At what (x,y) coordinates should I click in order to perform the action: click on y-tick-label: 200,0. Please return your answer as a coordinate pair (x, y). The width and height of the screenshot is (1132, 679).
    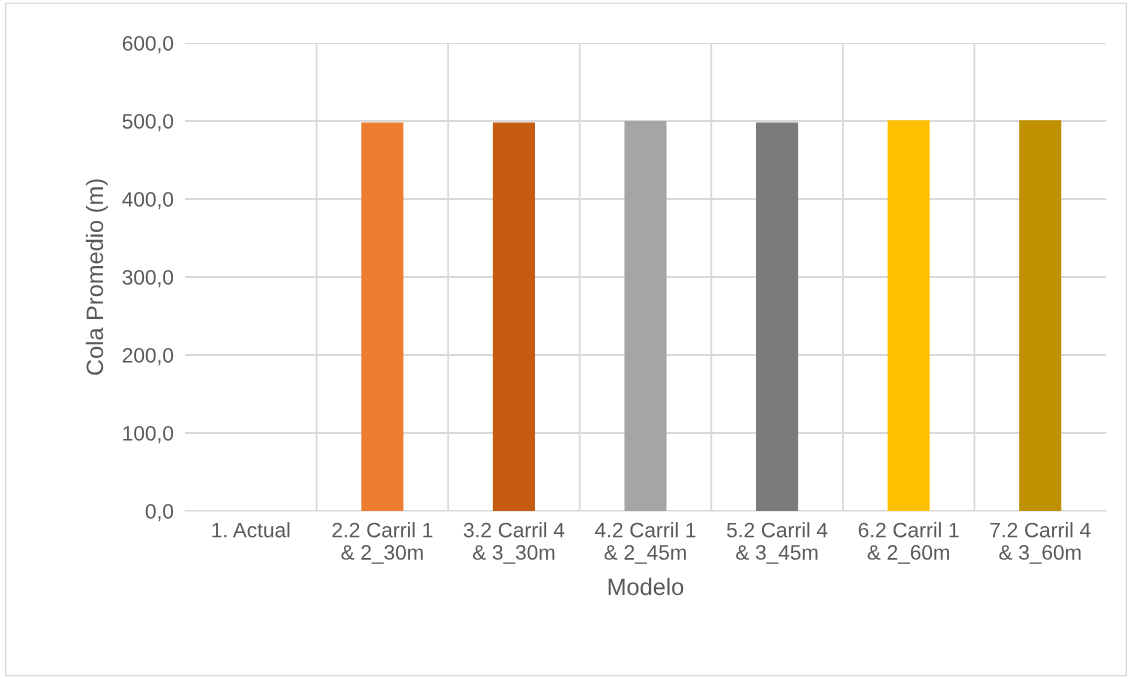
    Looking at the image, I should click on (148, 357).